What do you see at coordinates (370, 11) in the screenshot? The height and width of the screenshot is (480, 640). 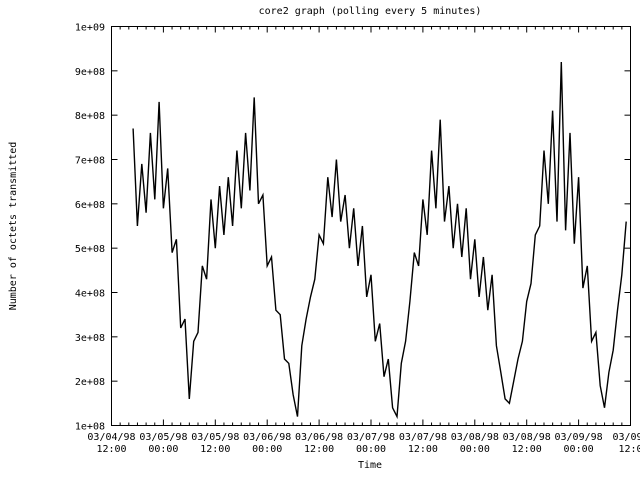 I see `chart-title: core2 graph (polling every 5 minutes)` at bounding box center [370, 11].